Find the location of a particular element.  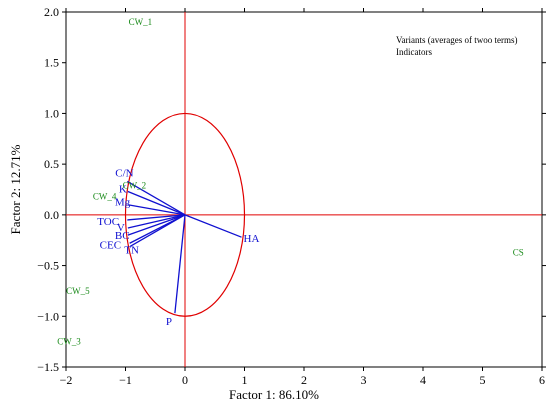

y-tick-label: 0.5 is located at coordinates (51, 164).